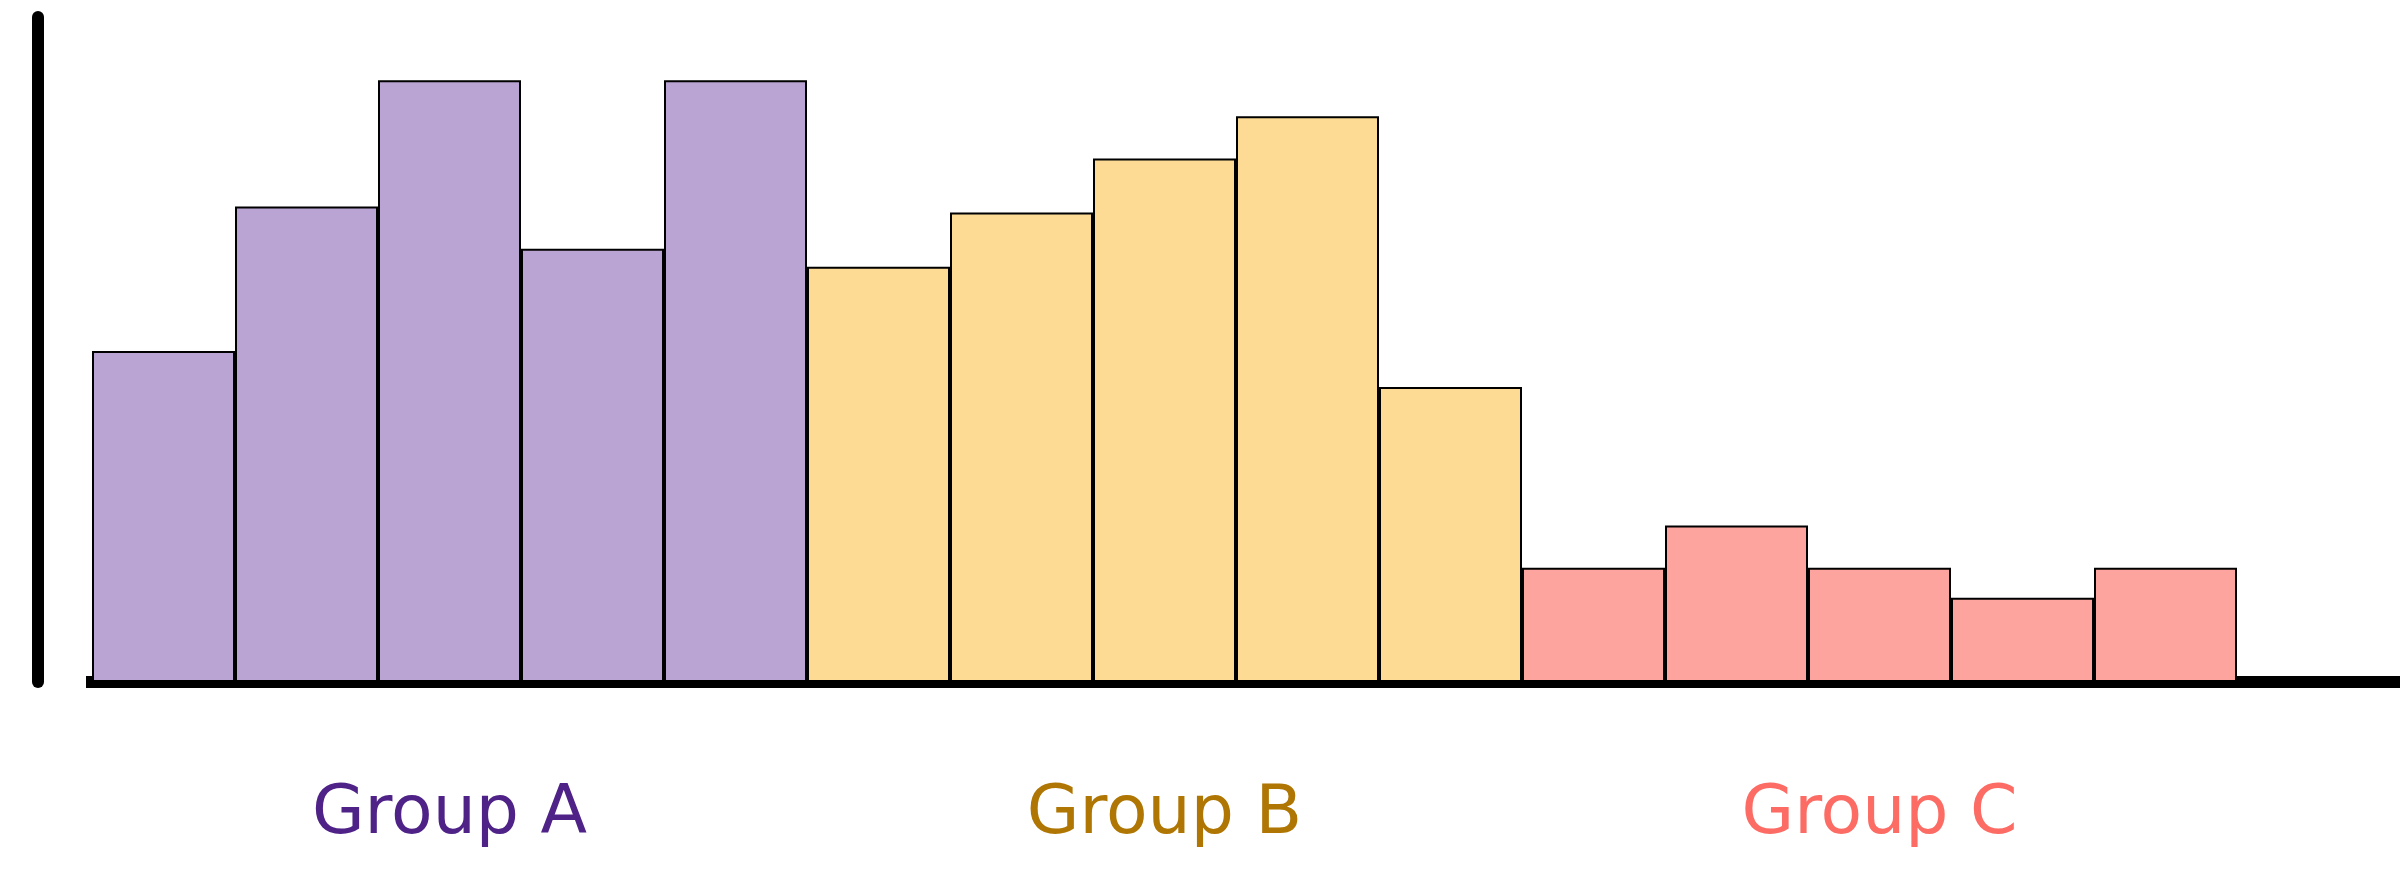  Describe the element at coordinates (449, 809) in the screenshot. I see `series-label: Group A` at that location.